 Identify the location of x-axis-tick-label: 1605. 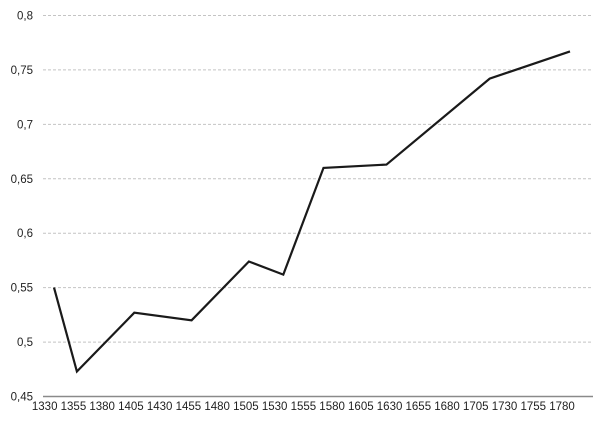
(361, 407).